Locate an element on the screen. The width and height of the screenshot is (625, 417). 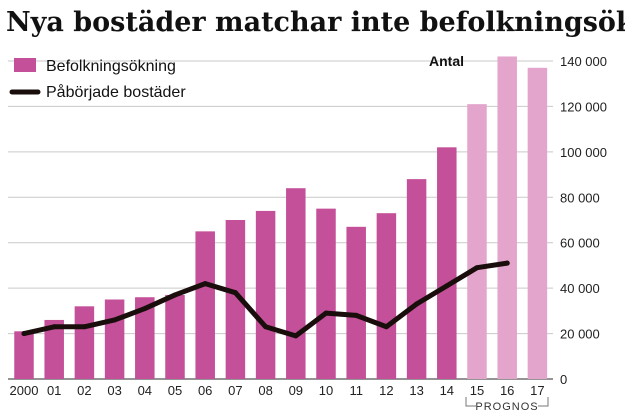
y-tick-label: 120 000 is located at coordinates (583, 106).